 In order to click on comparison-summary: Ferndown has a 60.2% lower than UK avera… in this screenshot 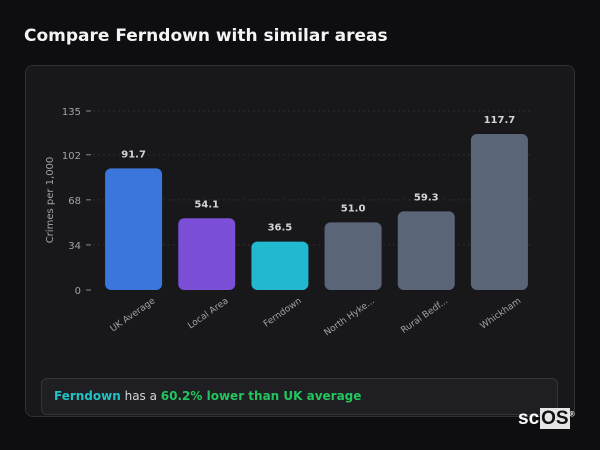, I will do `click(299, 396)`.